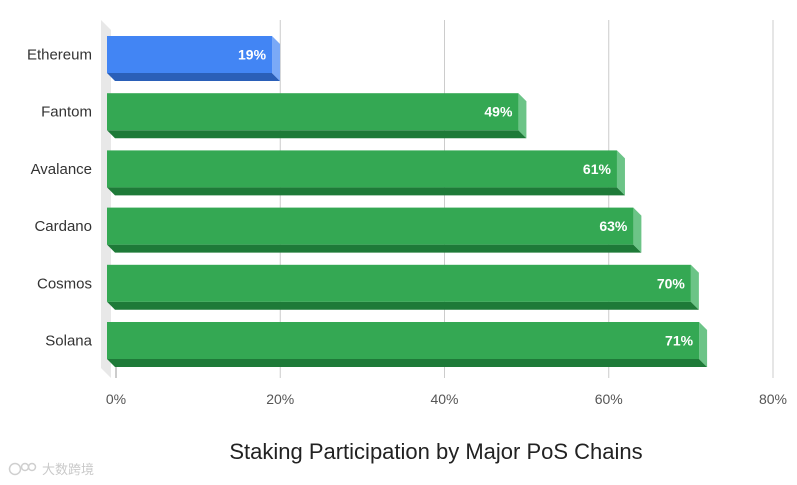 Image resolution: width=797 pixels, height=485 pixels. Describe the element at coordinates (280, 399) in the screenshot. I see `x-tick-label: 20%` at that location.